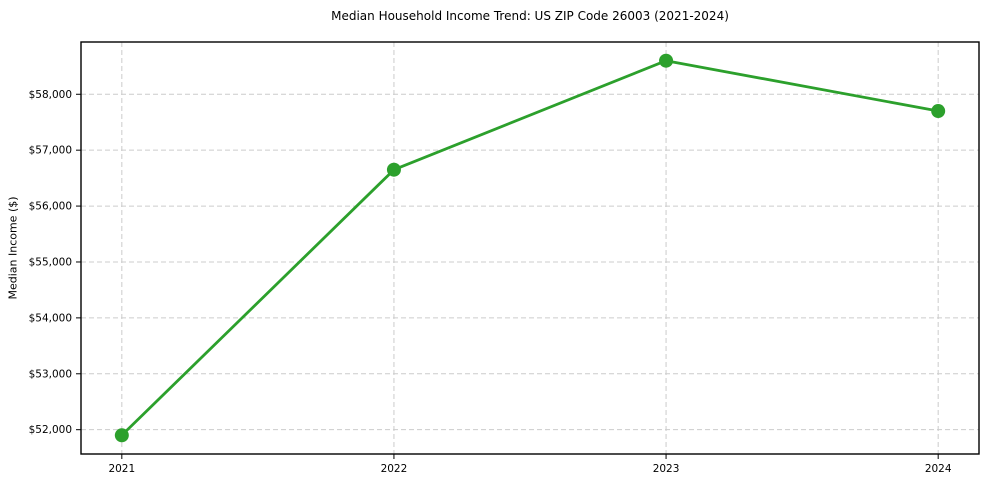 This screenshot has width=989, height=490. What do you see at coordinates (50, 207) in the screenshot?
I see `y-tick-label: $56,000` at bounding box center [50, 207].